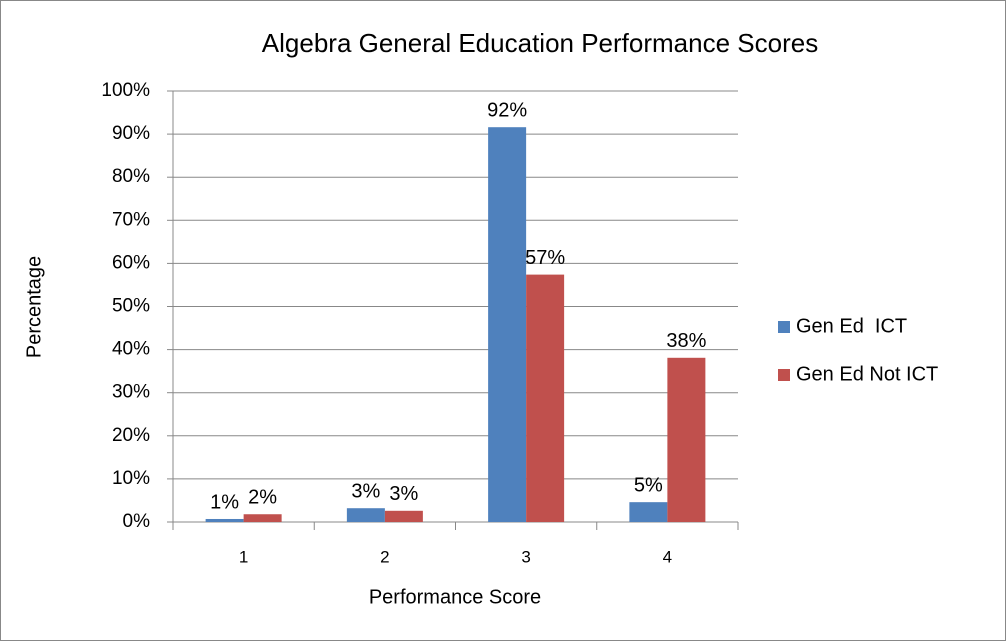 This screenshot has height=642, width=1007. What do you see at coordinates (131, 306) in the screenshot?
I see `y-tick-label: 50%` at bounding box center [131, 306].